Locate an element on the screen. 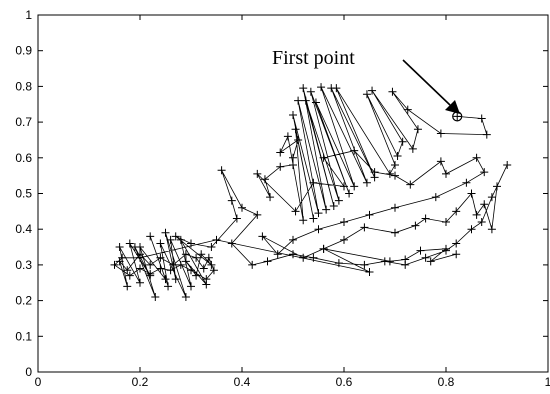 Image resolution: width=550 pixels, height=394 pixels. y-tick-label: 1 is located at coordinates (28, 15).